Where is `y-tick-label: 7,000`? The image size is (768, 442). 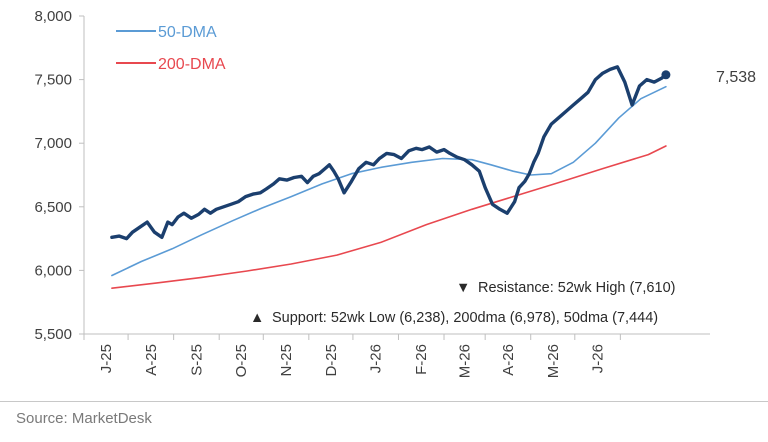 y-tick-label: 7,000 is located at coordinates (53, 143).